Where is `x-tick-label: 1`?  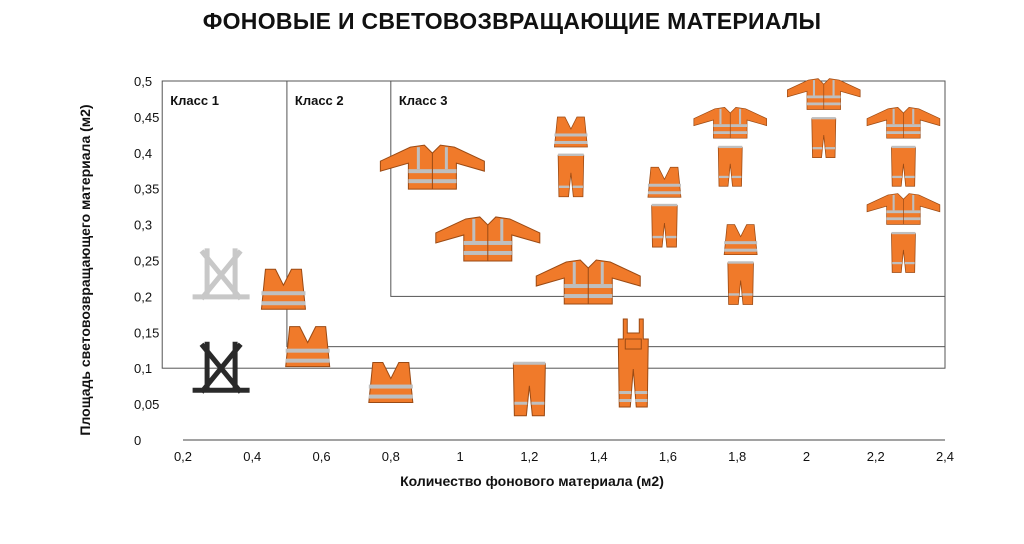 x-tick-label: 1 is located at coordinates (459, 456).